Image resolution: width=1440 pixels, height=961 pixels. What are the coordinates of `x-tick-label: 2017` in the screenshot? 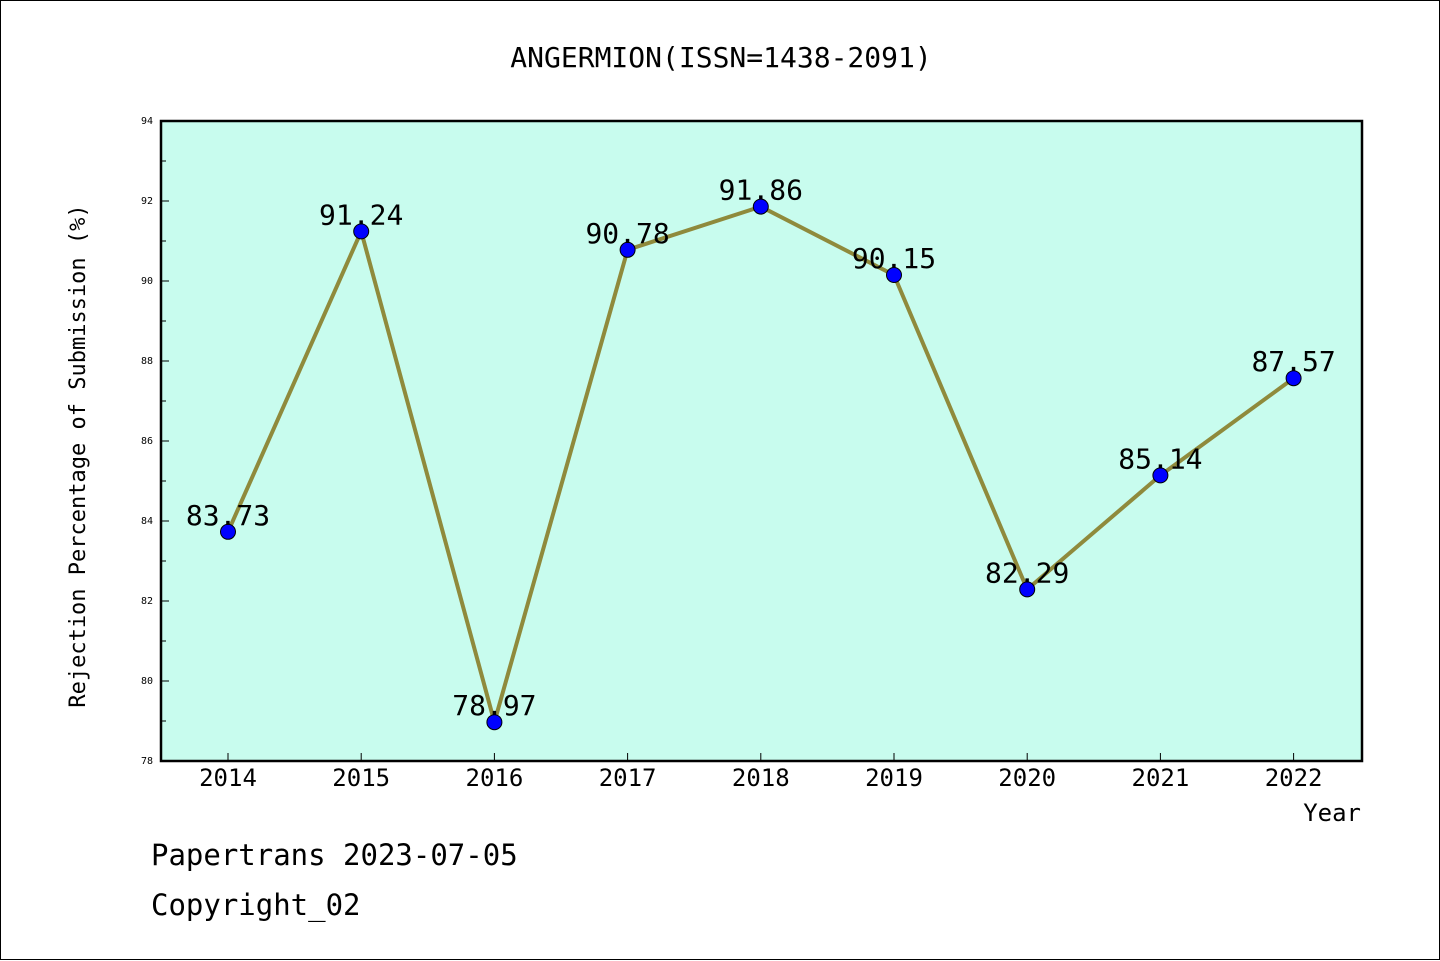 It's located at (628, 778).